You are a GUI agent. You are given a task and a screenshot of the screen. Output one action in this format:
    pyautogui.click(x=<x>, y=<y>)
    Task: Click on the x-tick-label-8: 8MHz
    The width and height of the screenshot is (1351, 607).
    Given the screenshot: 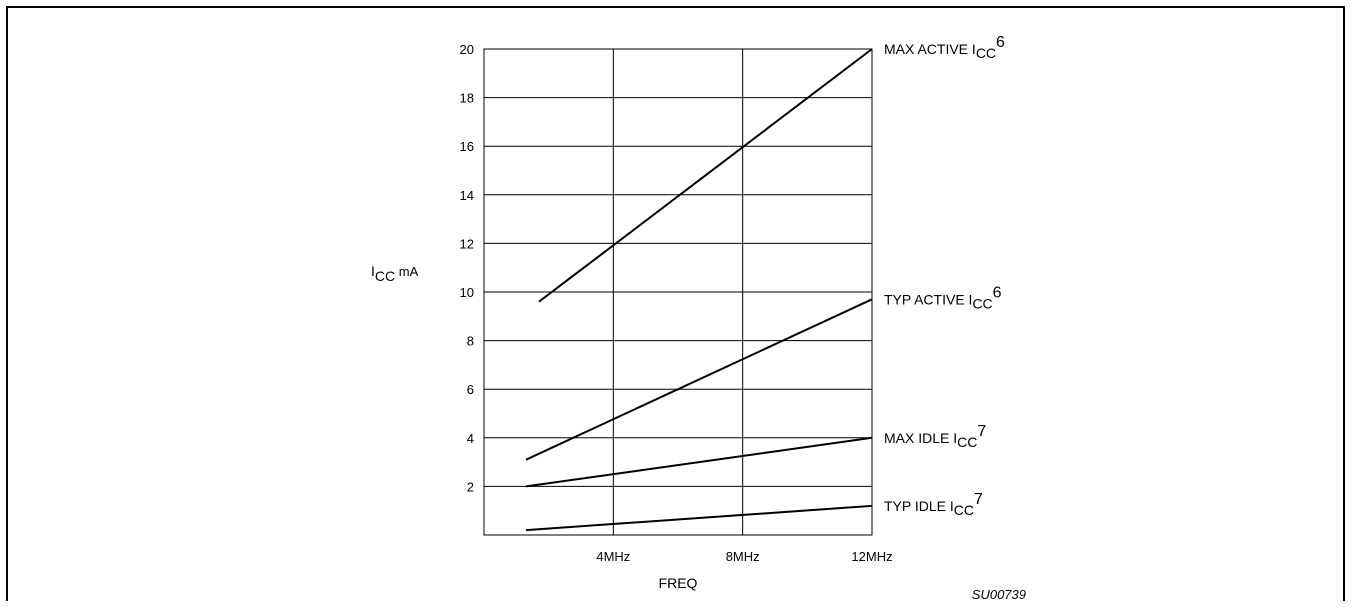 What is the action you would take?
    pyautogui.click(x=743, y=556)
    